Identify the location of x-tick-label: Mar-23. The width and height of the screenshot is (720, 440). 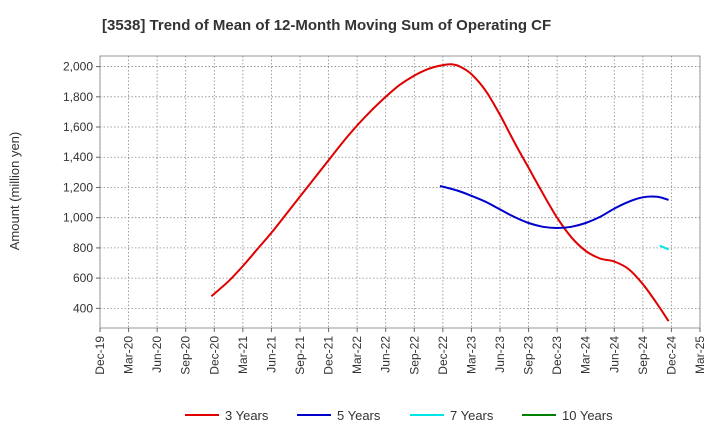
(471, 355).